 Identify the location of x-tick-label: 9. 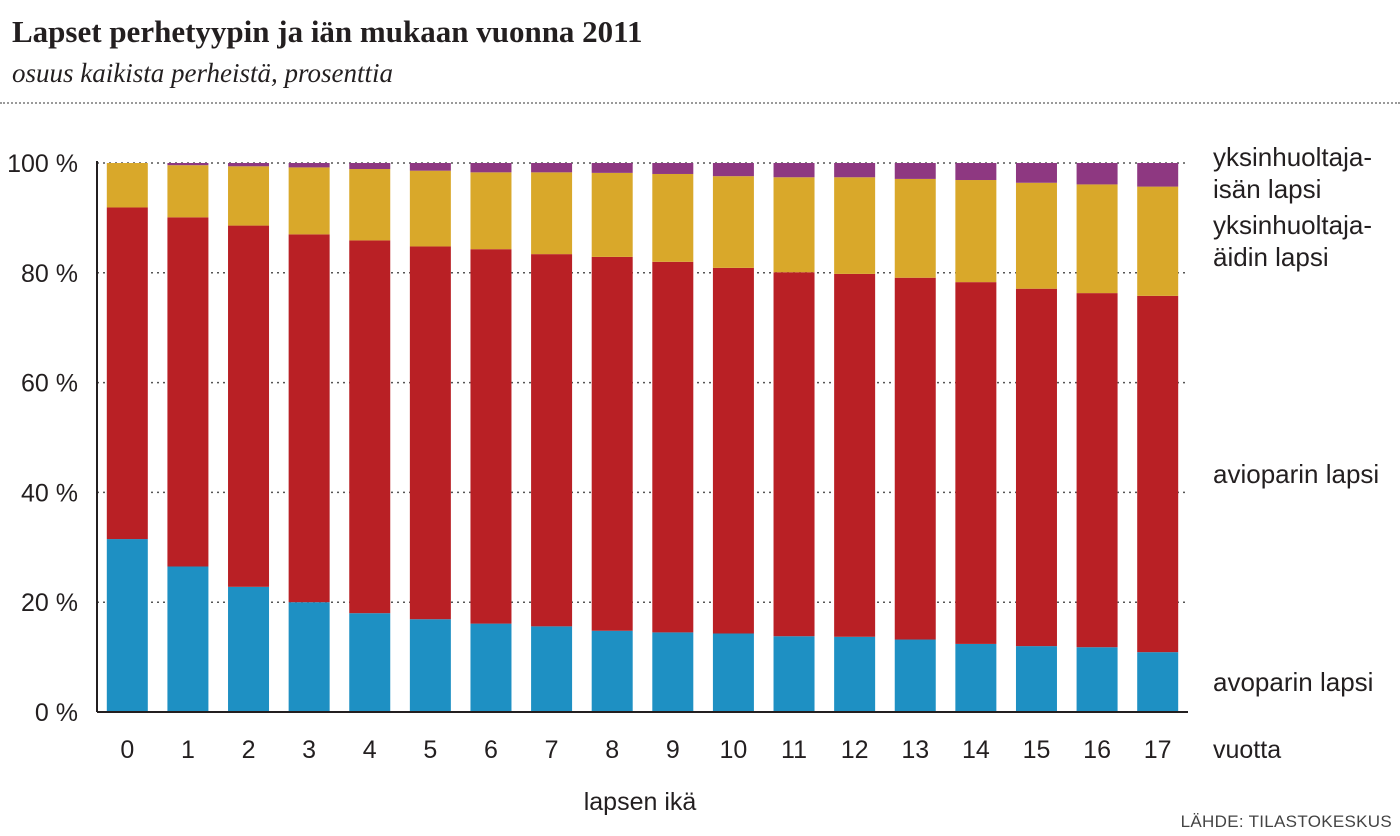
(673, 750).